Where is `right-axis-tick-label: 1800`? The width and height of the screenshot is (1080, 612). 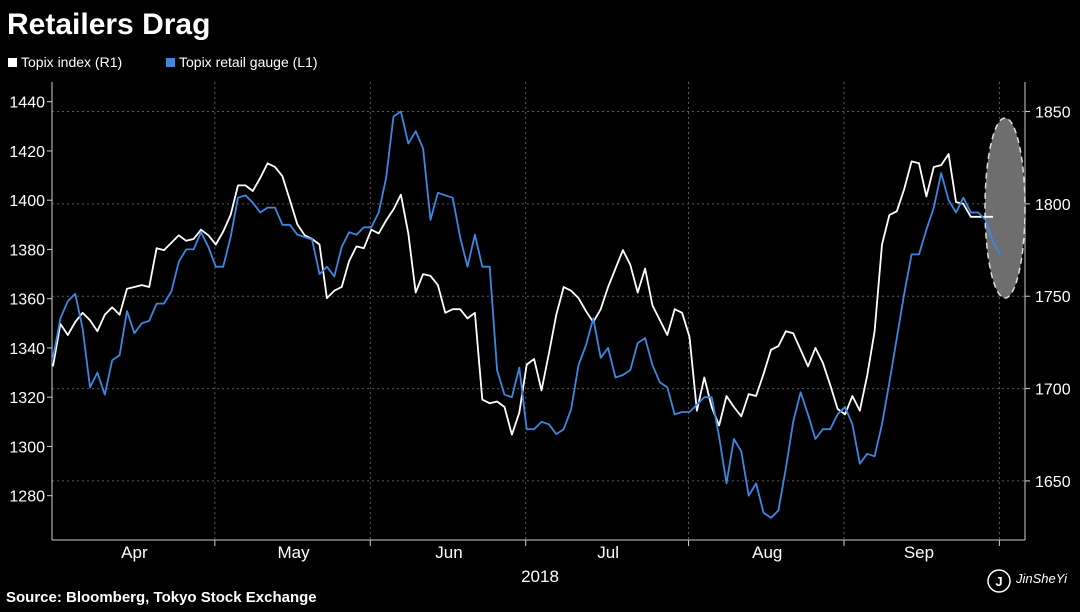
right-axis-tick-label: 1800 is located at coordinates (1053, 205).